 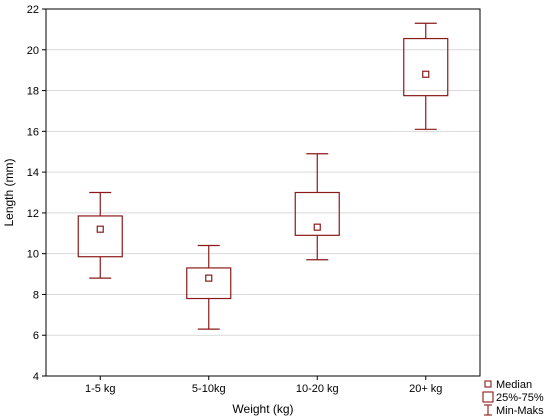 I want to click on y-tick-label: 20, so click(x=33, y=51).